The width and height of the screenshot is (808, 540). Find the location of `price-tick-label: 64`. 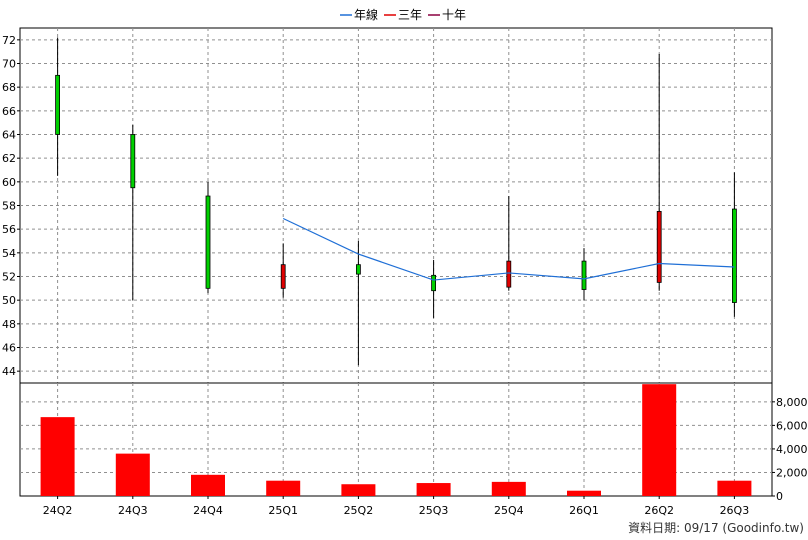

price-tick-label: 64 is located at coordinates (9, 135).